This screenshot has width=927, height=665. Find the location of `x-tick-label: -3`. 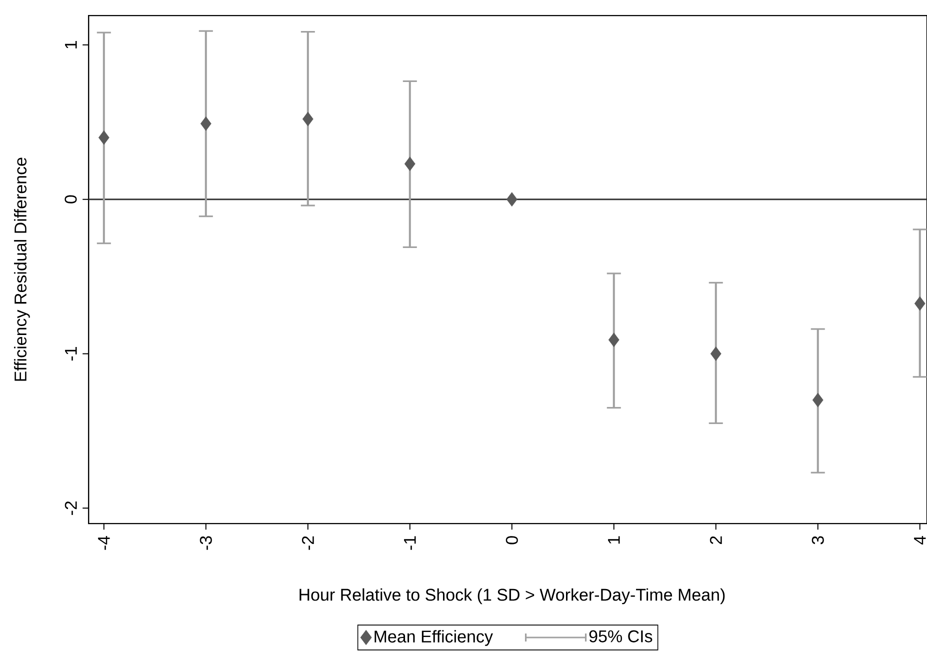

x-tick-label: -3 is located at coordinates (206, 543).